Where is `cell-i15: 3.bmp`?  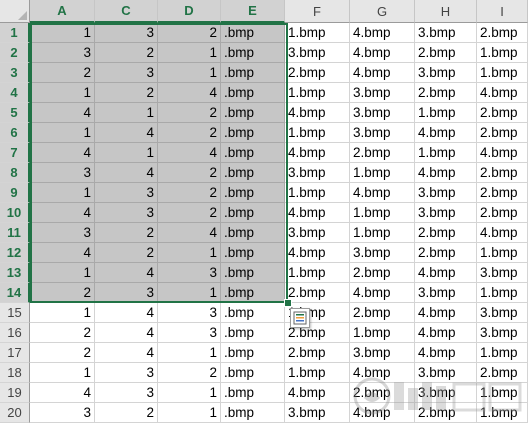
cell-i15: 3.bmp is located at coordinates (502, 313).